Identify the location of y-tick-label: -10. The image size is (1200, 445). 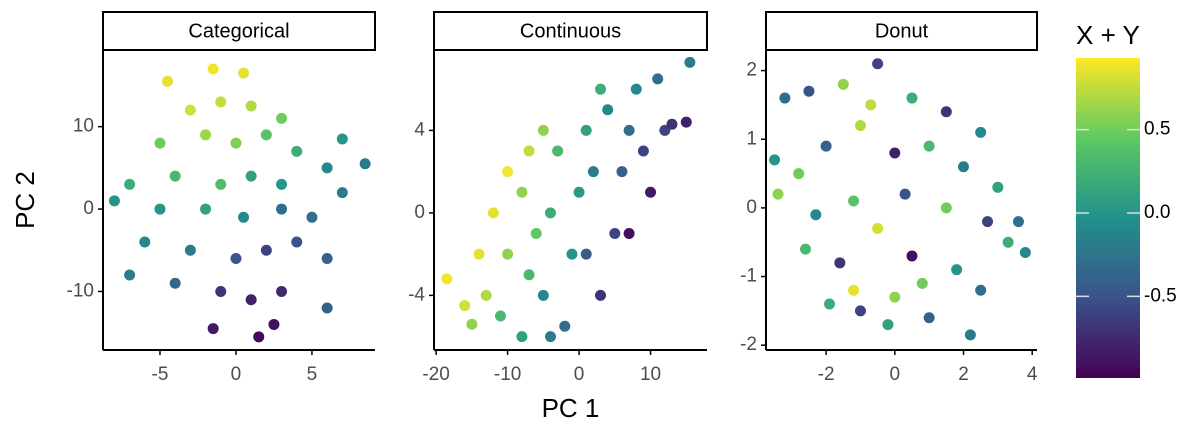
(80, 290).